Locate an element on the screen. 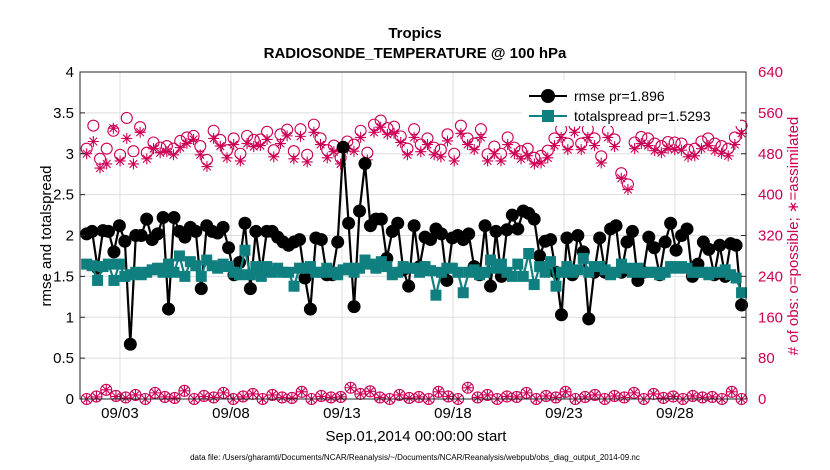 This screenshot has height=470, width=830. left-tick-label: 1.5 is located at coordinates (63, 276).